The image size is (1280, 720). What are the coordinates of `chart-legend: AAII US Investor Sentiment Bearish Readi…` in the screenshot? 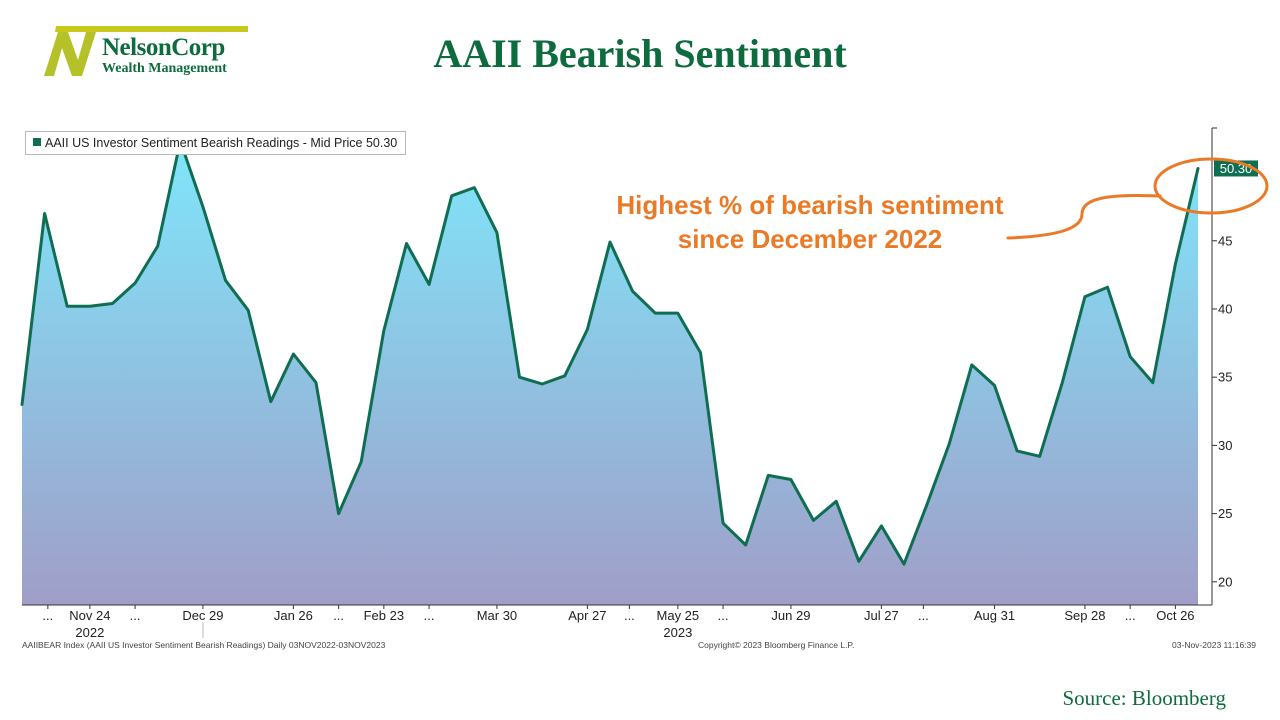 It's located at (216, 143).